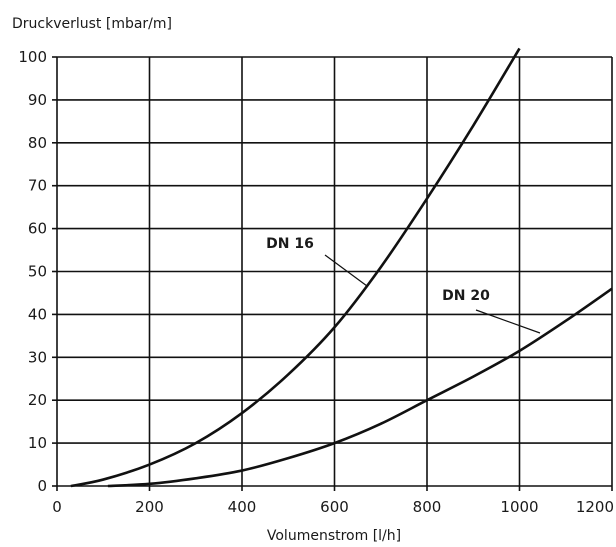  Describe the element at coordinates (290, 244) in the screenshot. I see `curve-label-dn-16: DN 16` at that location.